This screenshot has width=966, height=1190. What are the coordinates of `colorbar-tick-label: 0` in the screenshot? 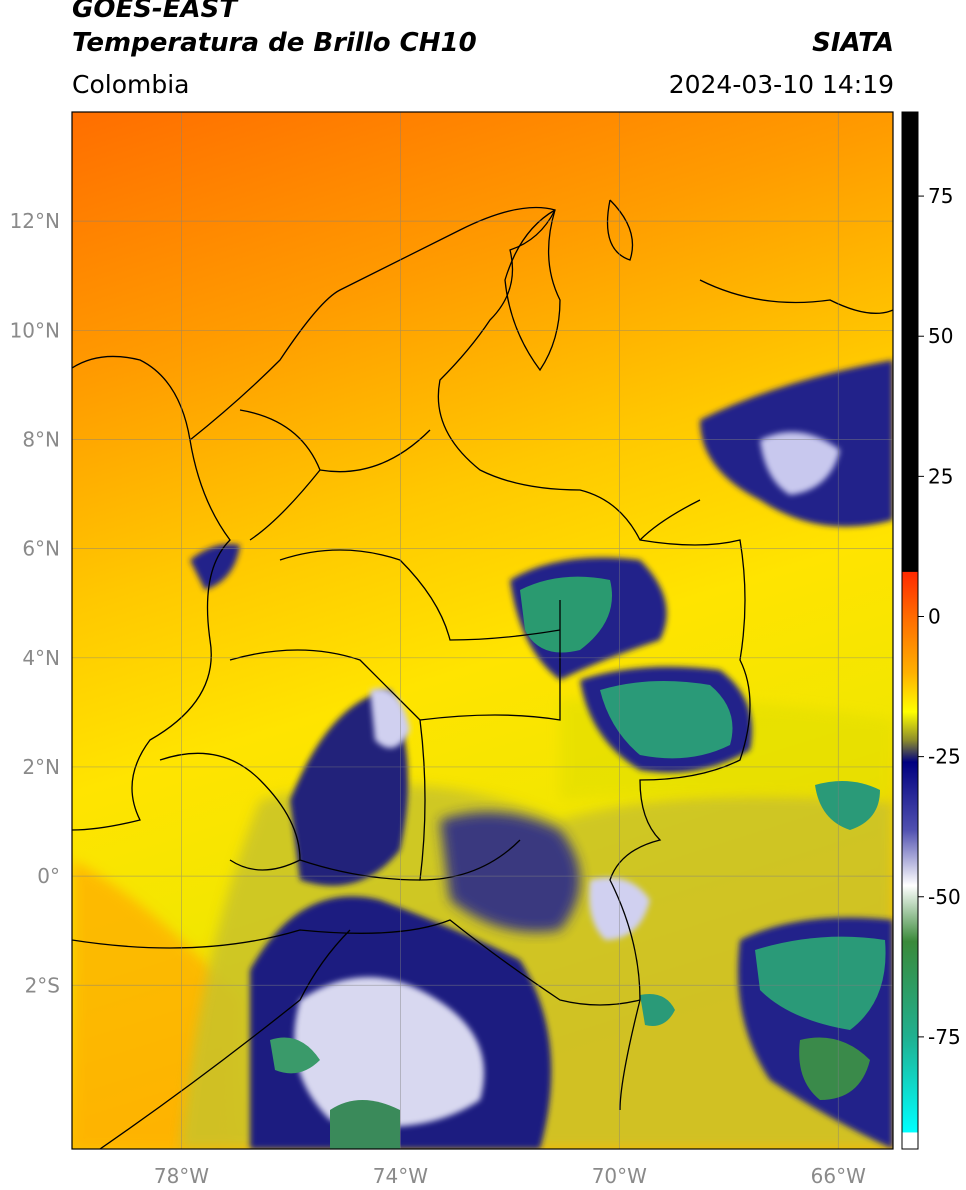 It's located at (934, 616).